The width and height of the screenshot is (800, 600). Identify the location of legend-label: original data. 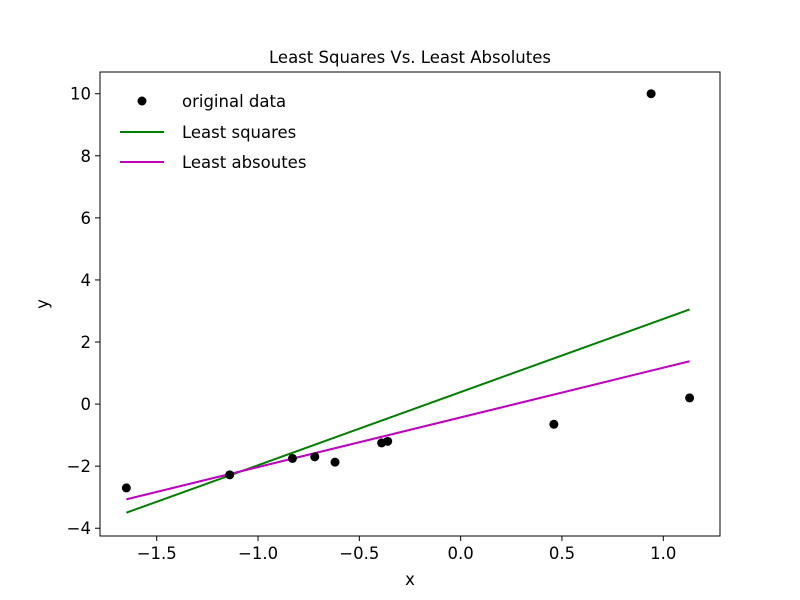
(234, 101).